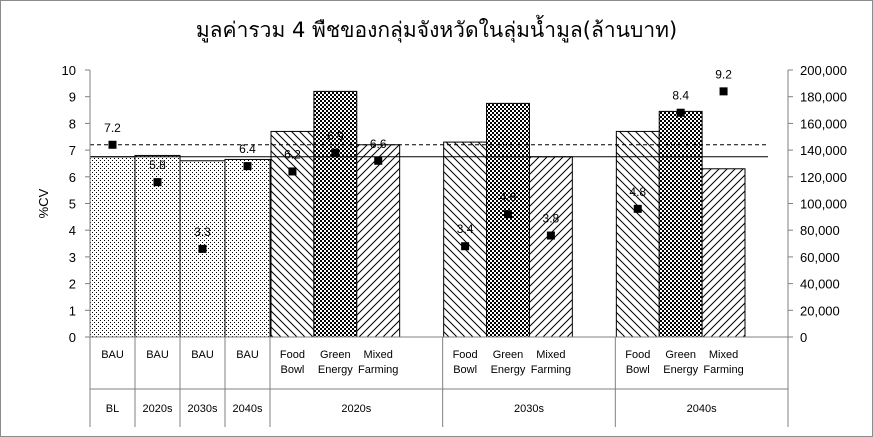 This screenshot has width=873, height=437. What do you see at coordinates (637, 192) in the screenshot?
I see `cv-data-label: 4.8` at bounding box center [637, 192].